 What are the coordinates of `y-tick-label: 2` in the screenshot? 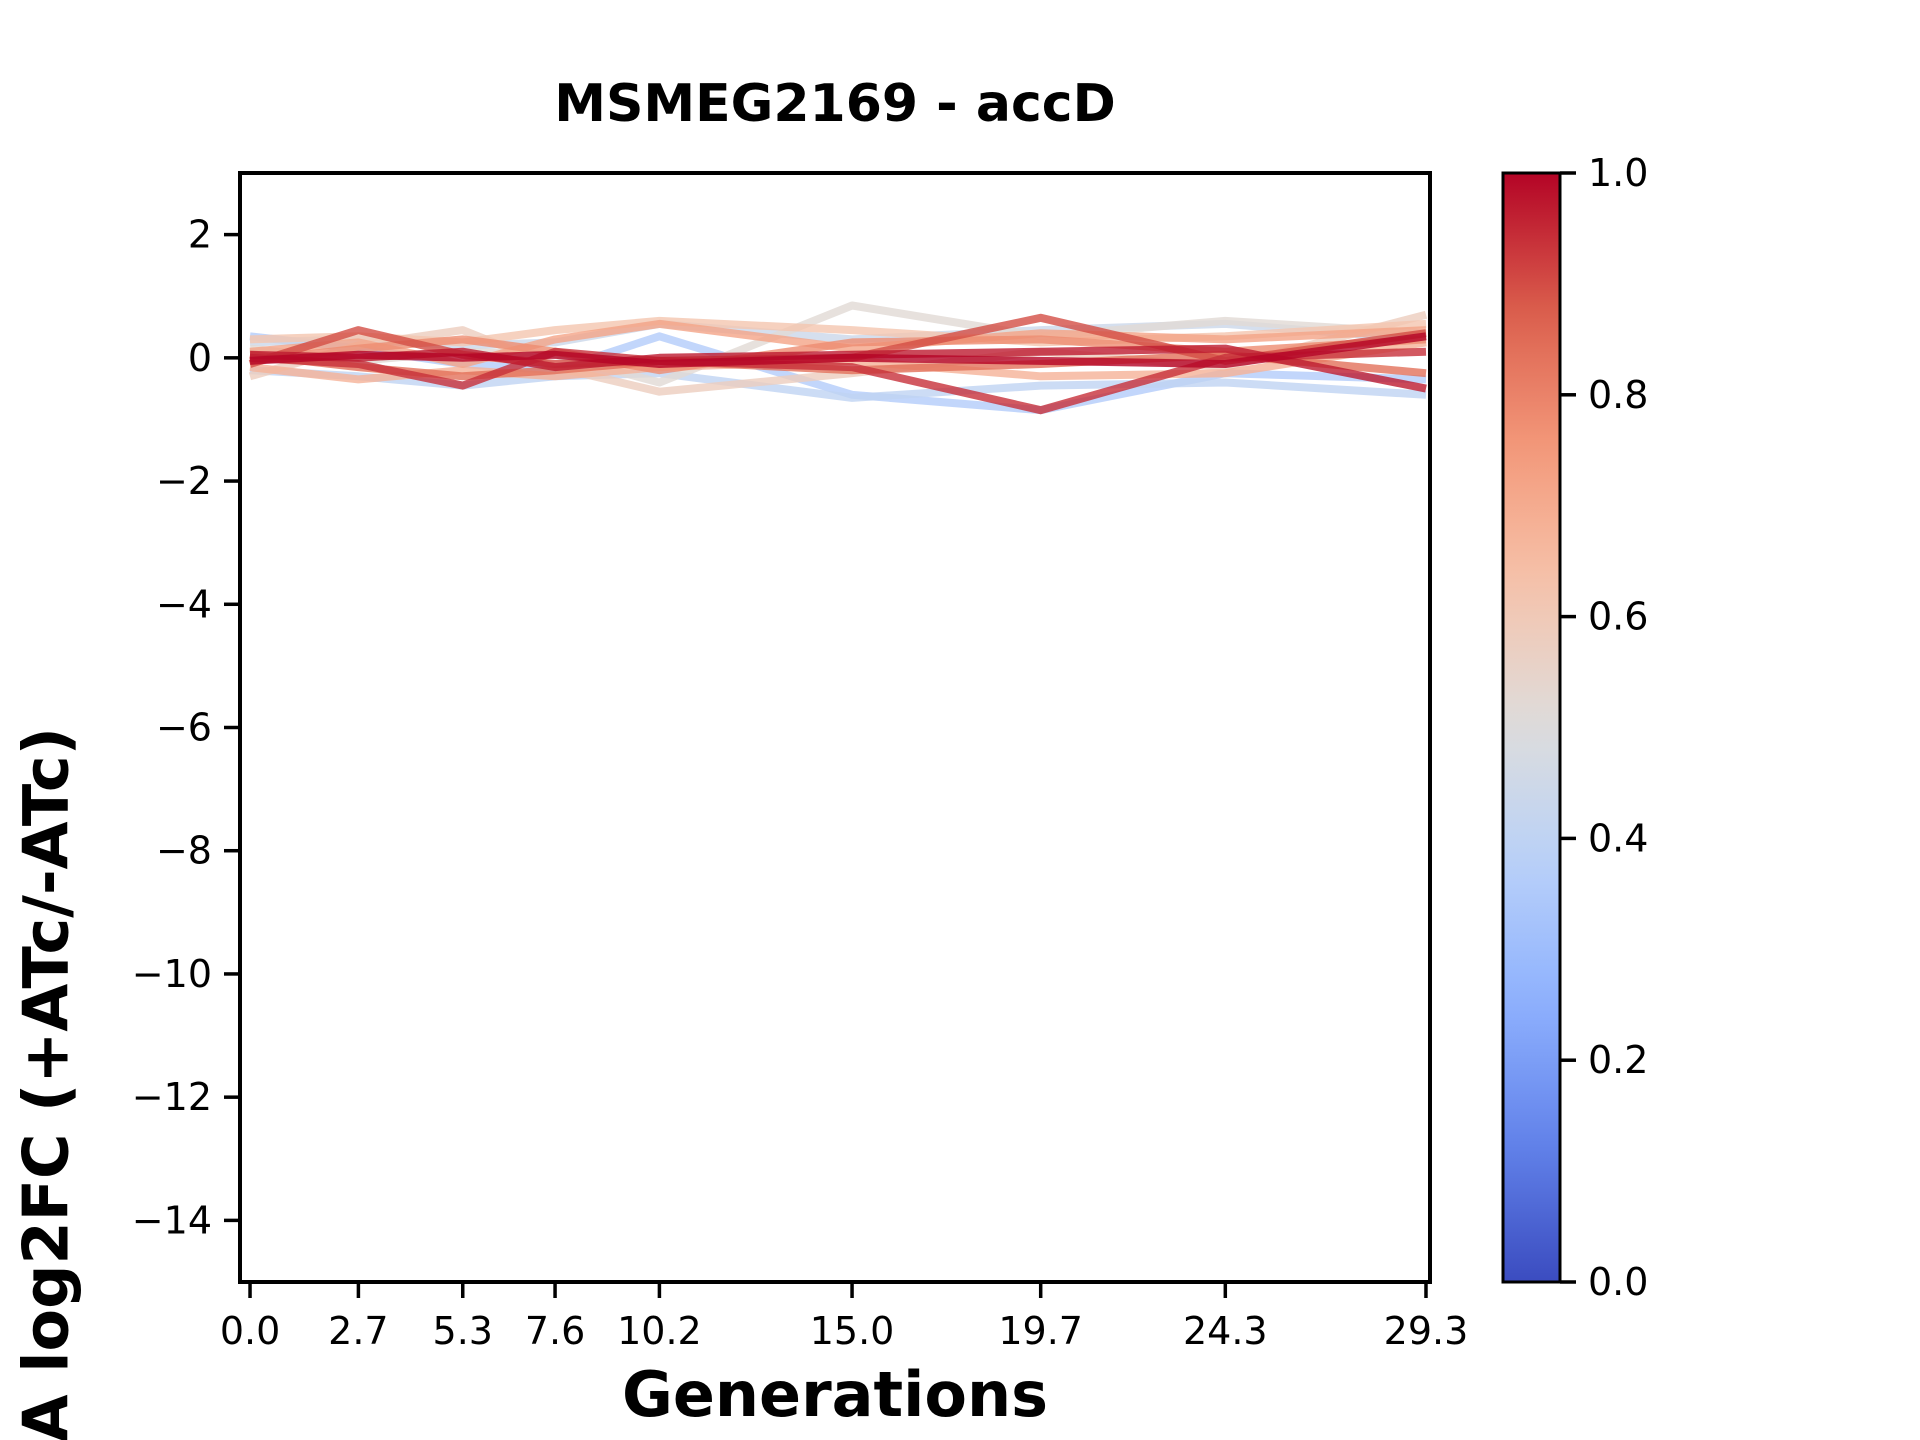 It's located at (200, 235).